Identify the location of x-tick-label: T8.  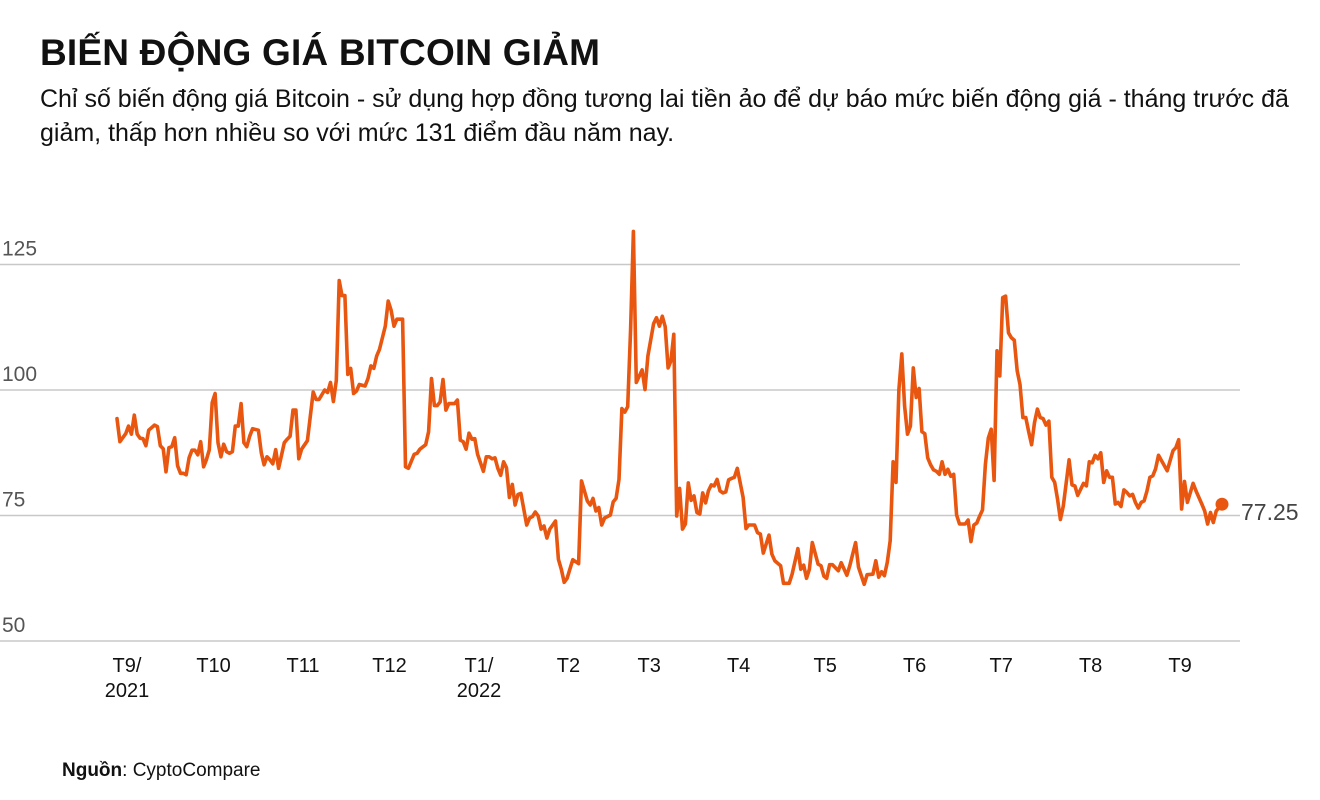
(1090, 666).